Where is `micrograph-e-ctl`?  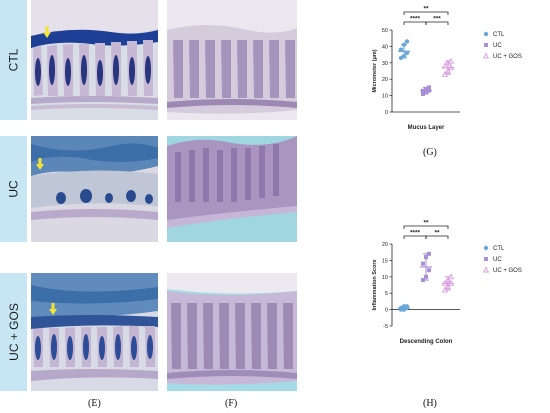
micrograph-e-ctl is located at coordinates (94, 60).